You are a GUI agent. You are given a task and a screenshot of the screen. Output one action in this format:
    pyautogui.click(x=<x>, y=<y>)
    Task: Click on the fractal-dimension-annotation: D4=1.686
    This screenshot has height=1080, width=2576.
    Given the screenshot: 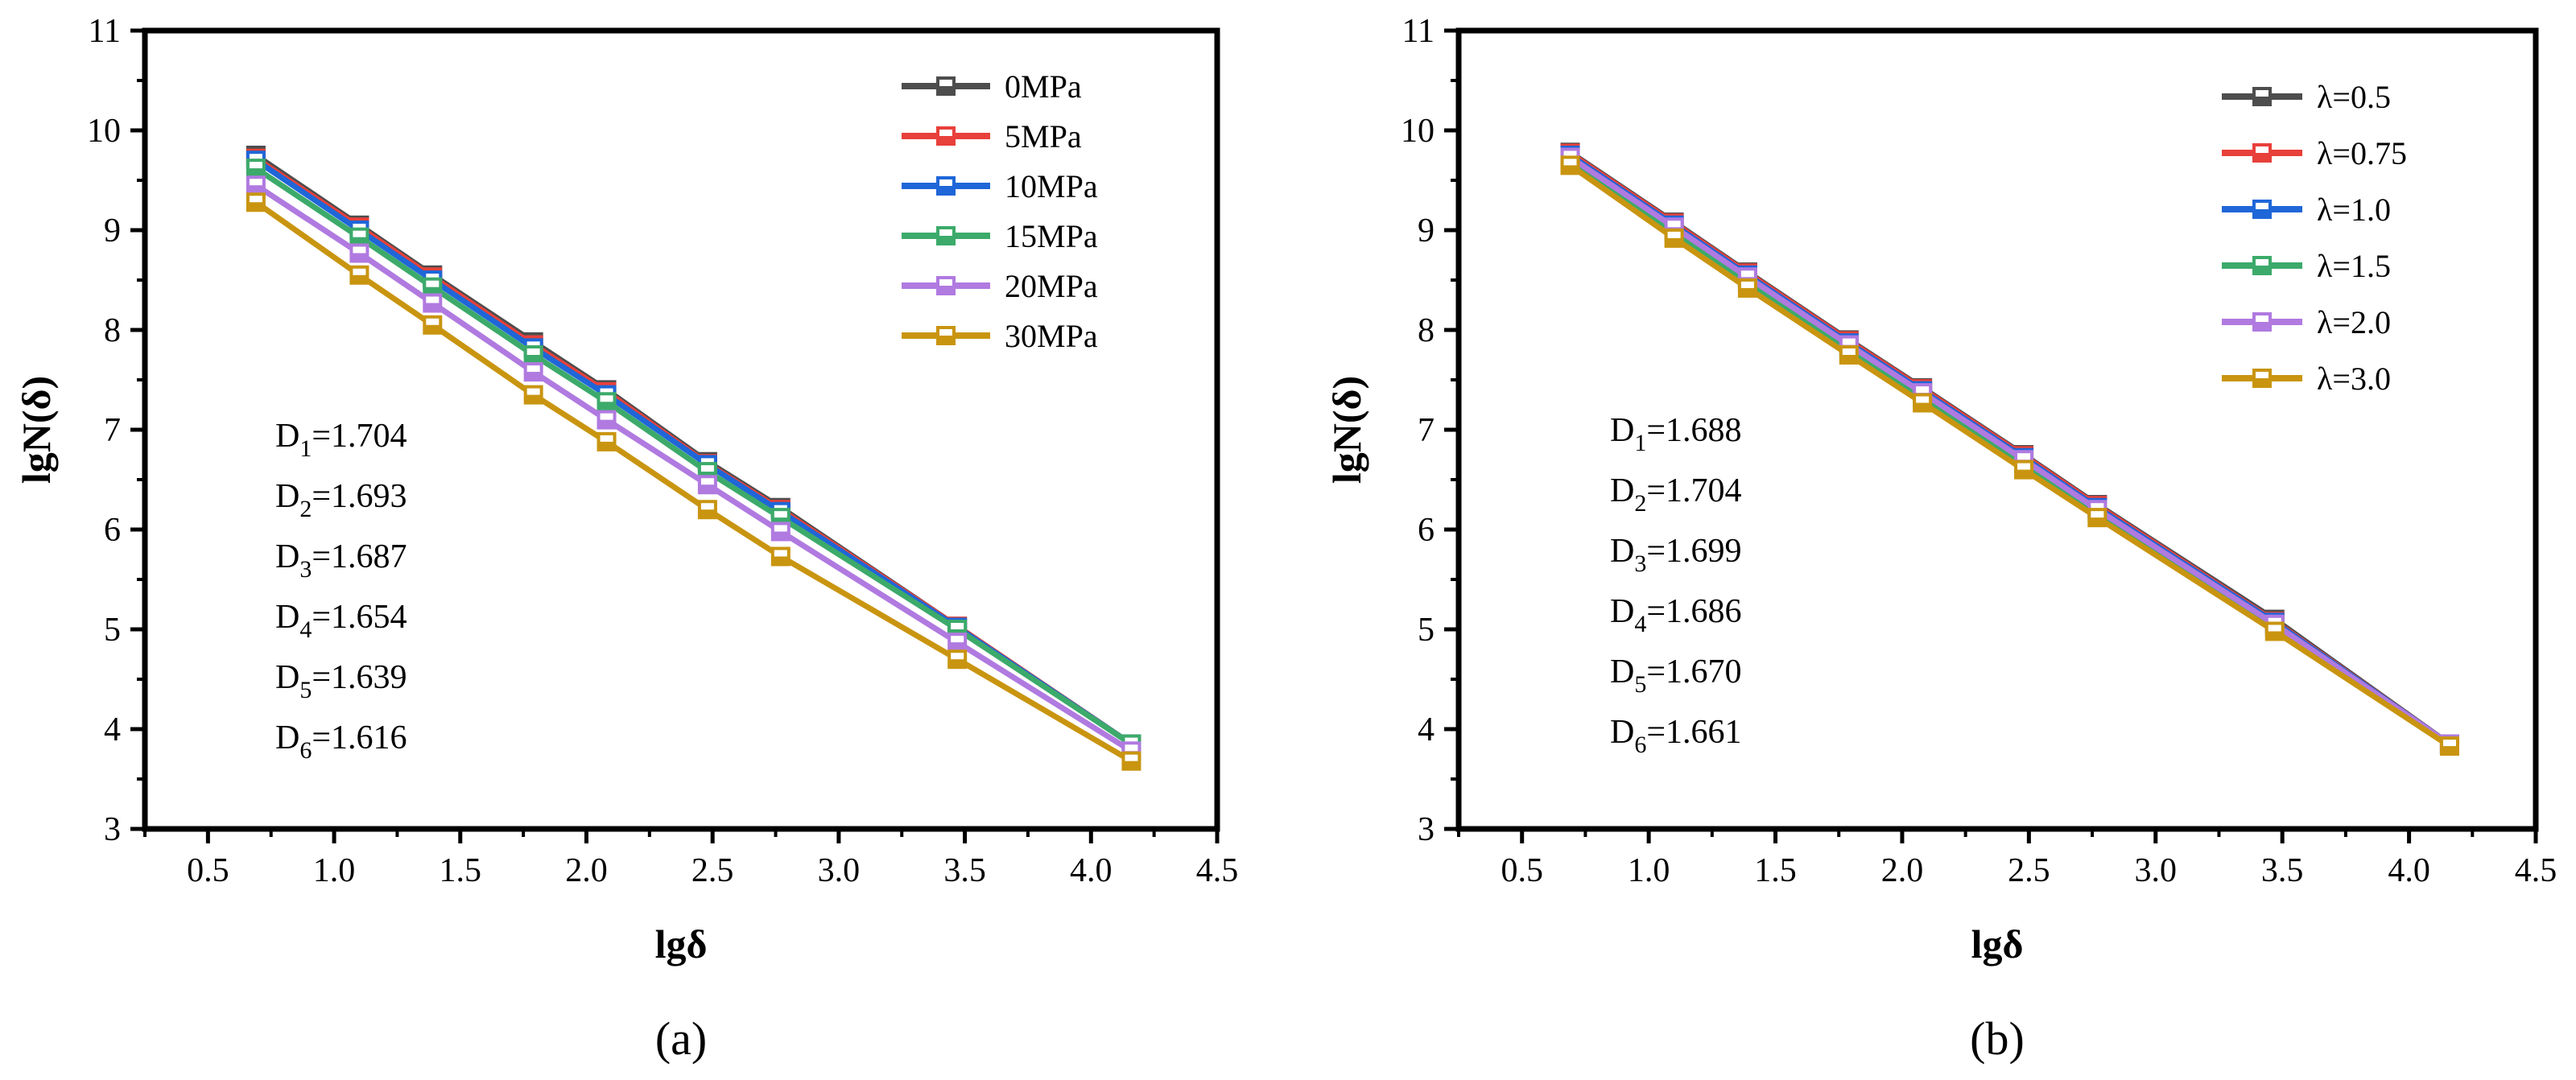 What is the action you would take?
    pyautogui.click(x=1676, y=615)
    